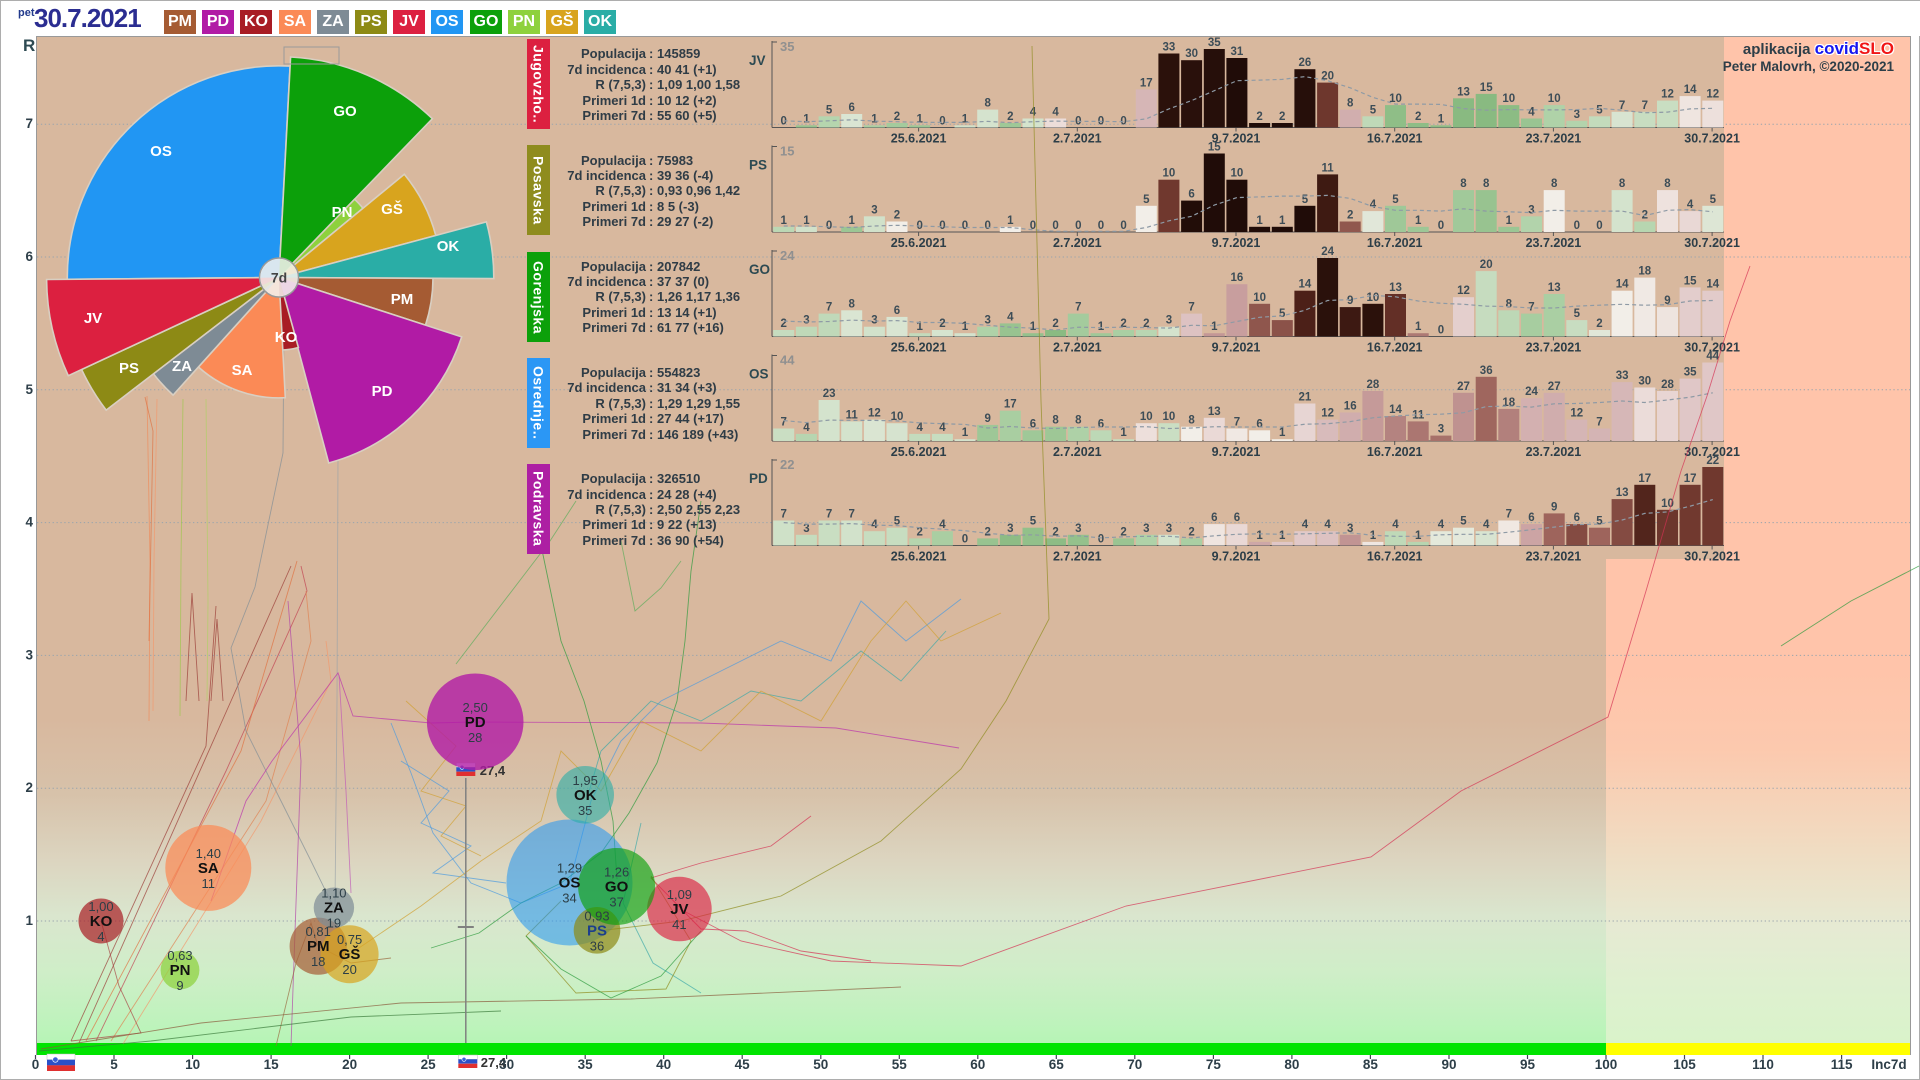 The width and height of the screenshot is (1920, 1080). I want to click on svg-text: 28, so click(1667, 385).